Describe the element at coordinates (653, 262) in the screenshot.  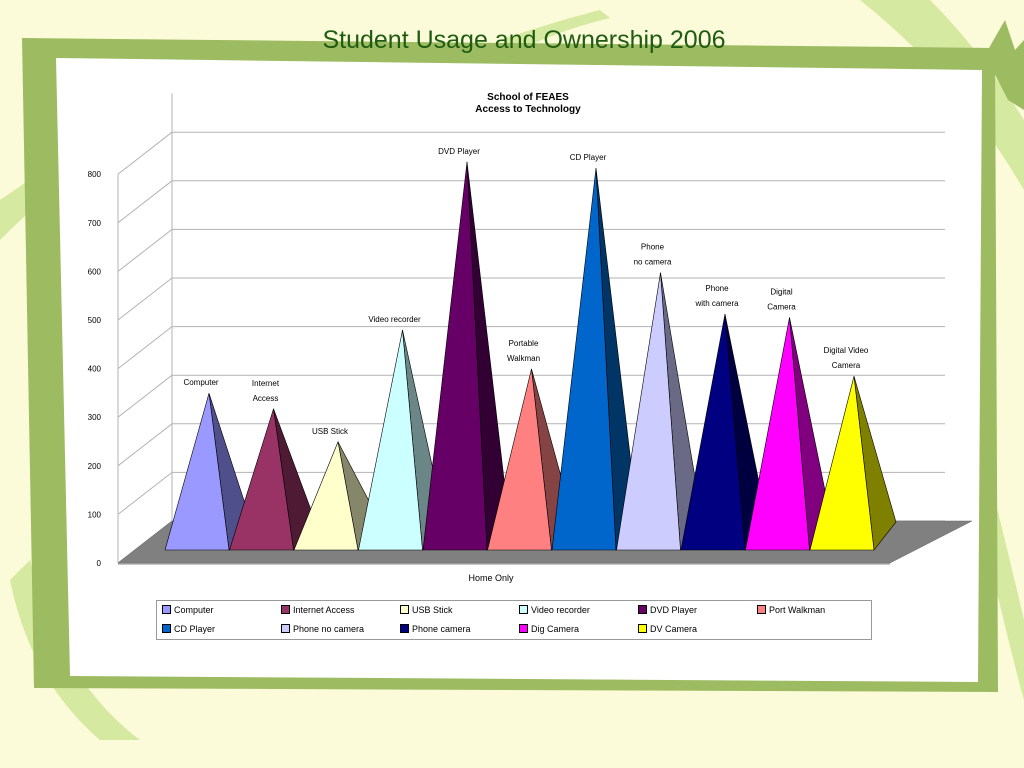
I see `data-label: no camera` at that location.